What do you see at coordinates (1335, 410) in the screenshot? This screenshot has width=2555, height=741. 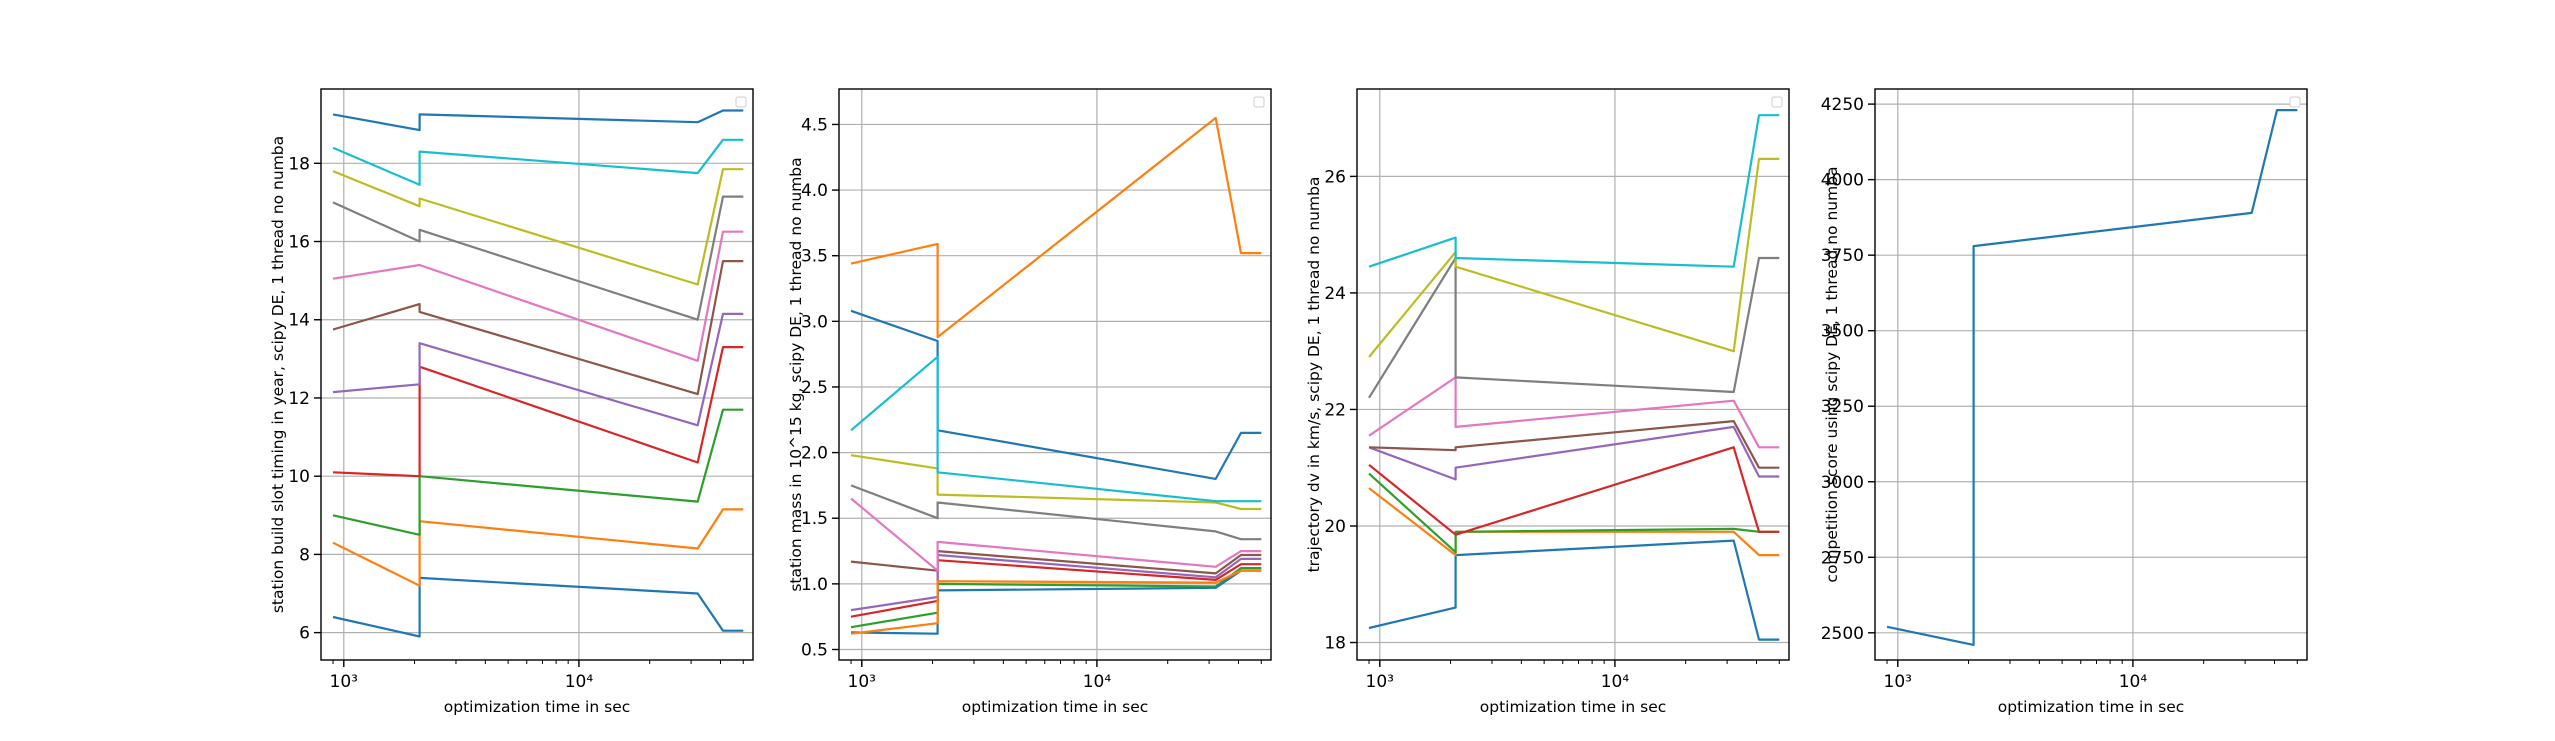 I see `y-tick-label: 22` at bounding box center [1335, 410].